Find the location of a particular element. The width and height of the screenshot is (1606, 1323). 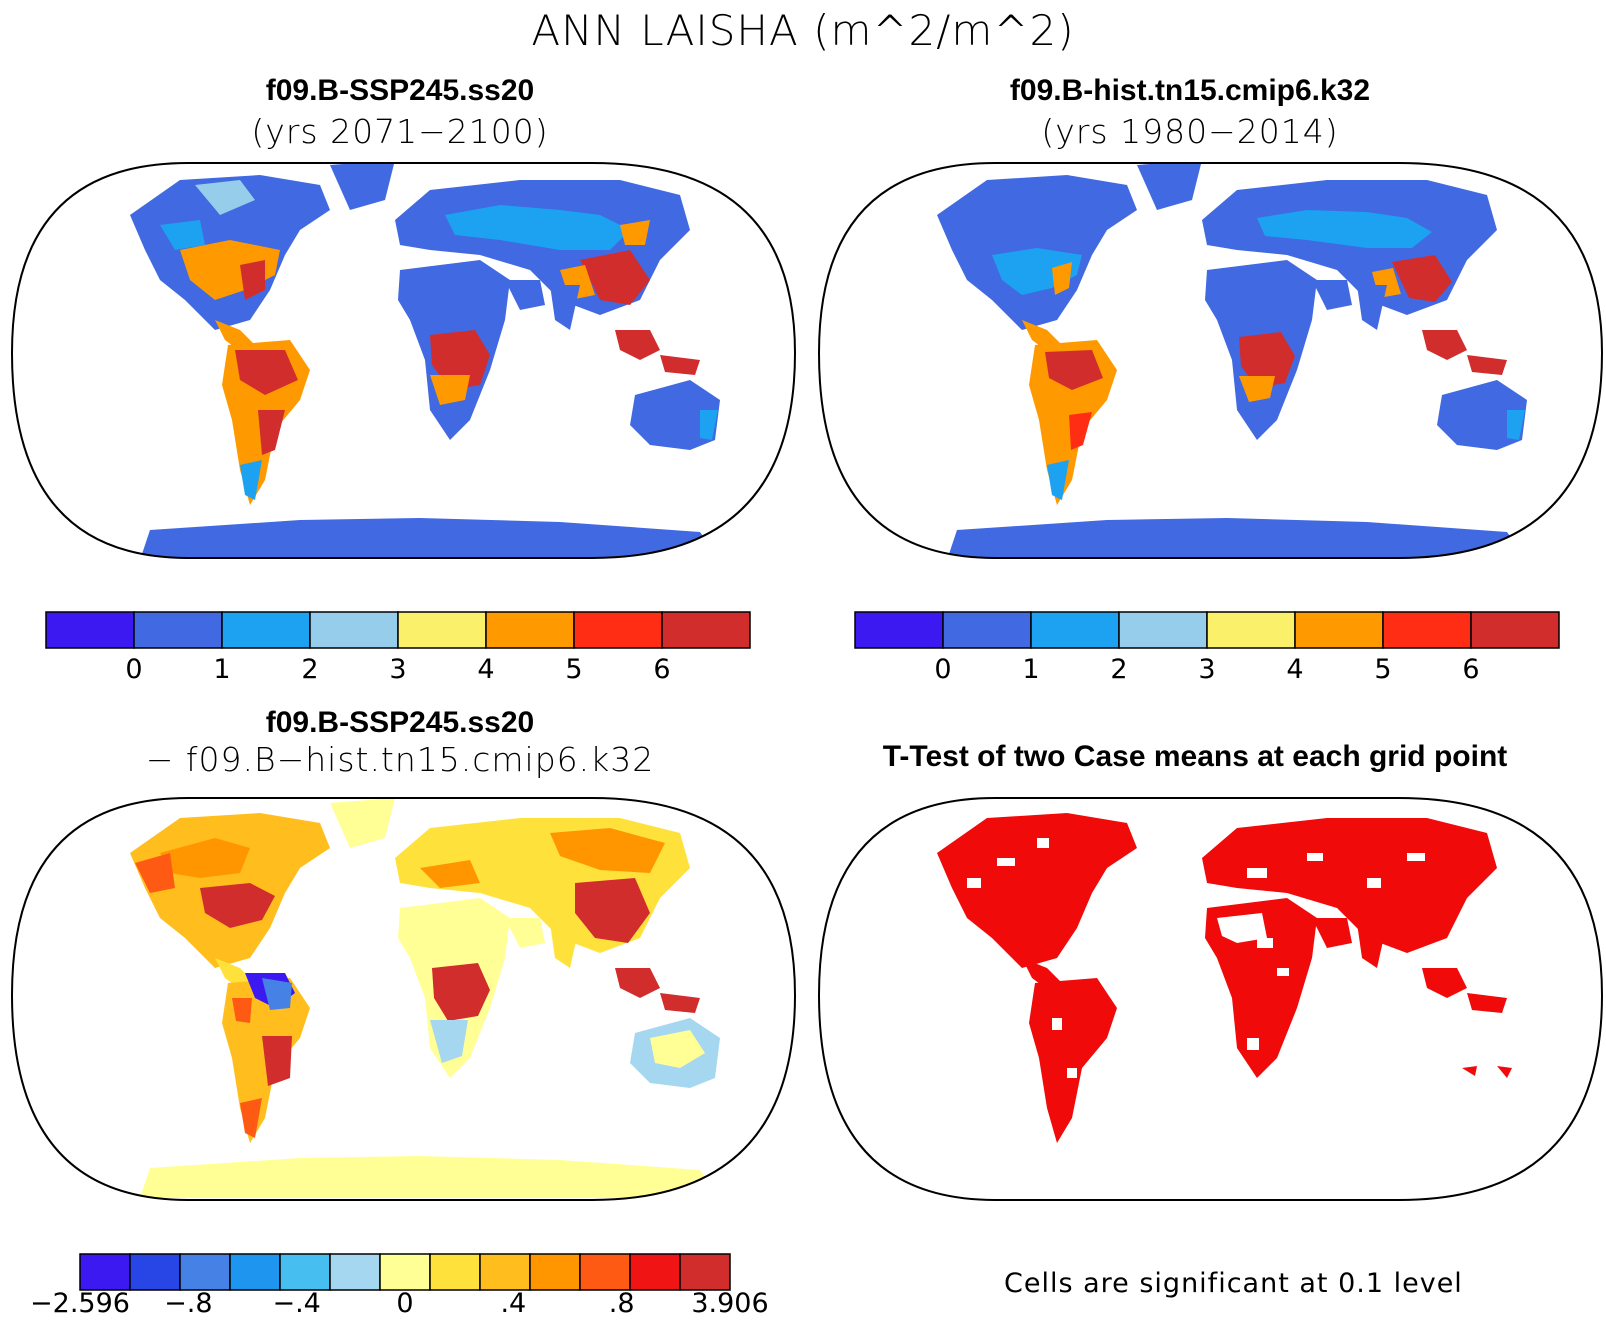

colorbar-tick-label: −.4 is located at coordinates (296, 1303).